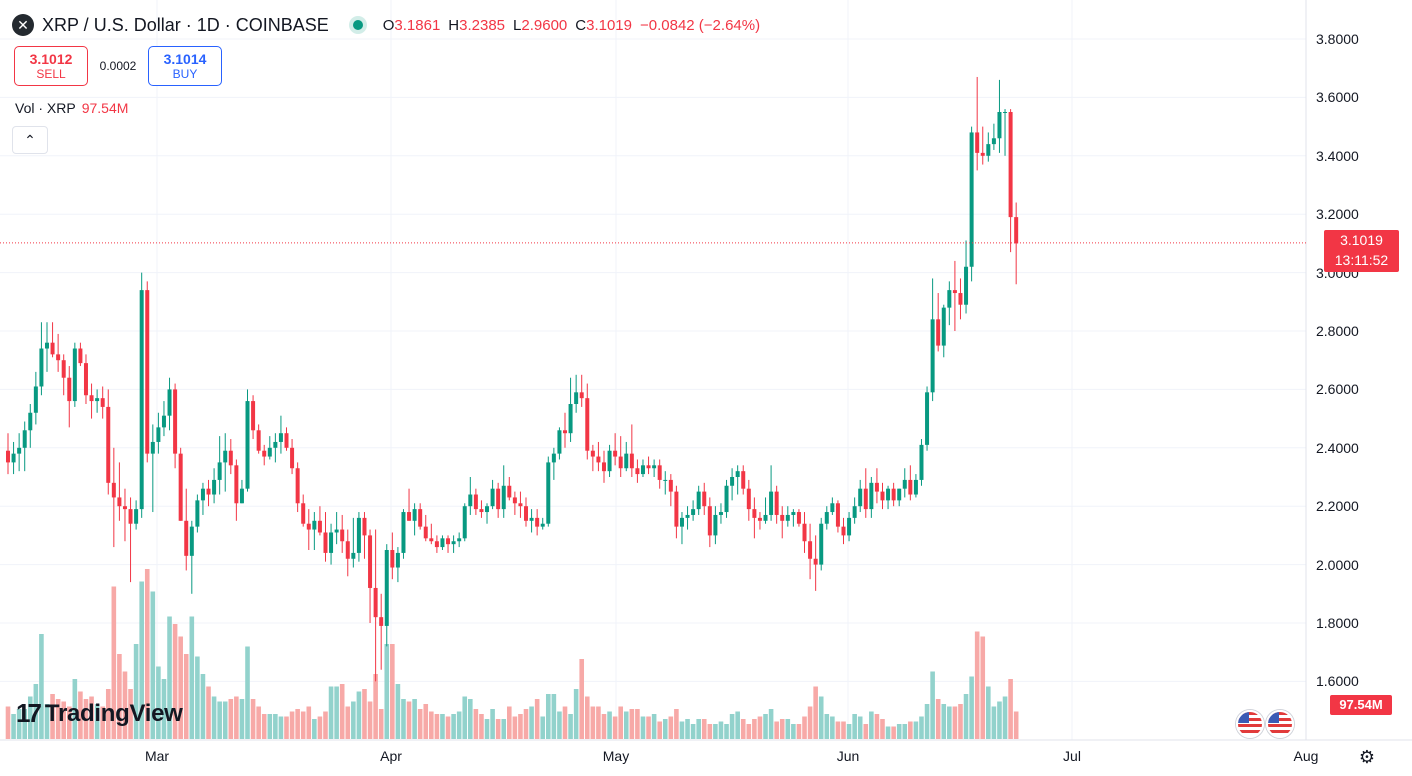  Describe the element at coordinates (99, 713) in the screenshot. I see `tradingview-logo: 17 TradingView` at that location.